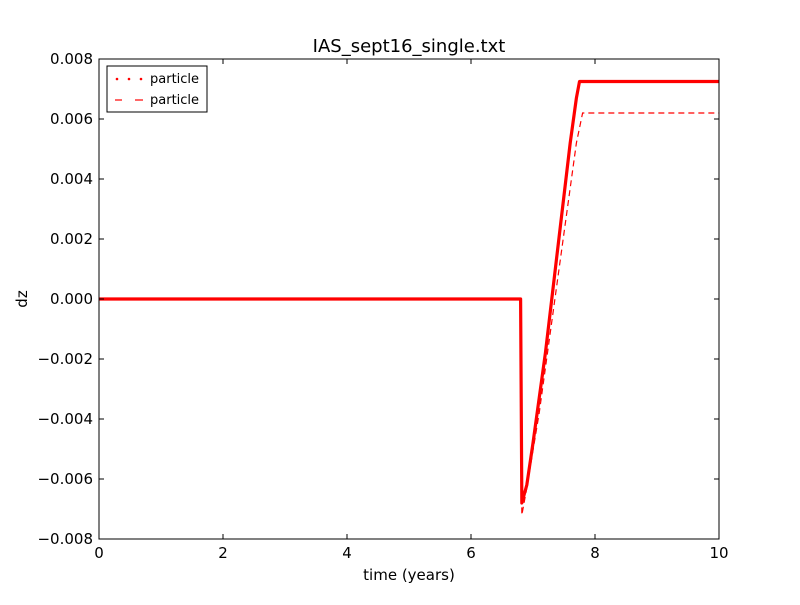  Describe the element at coordinates (223, 553) in the screenshot. I see `x-tick-label: 2` at that location.